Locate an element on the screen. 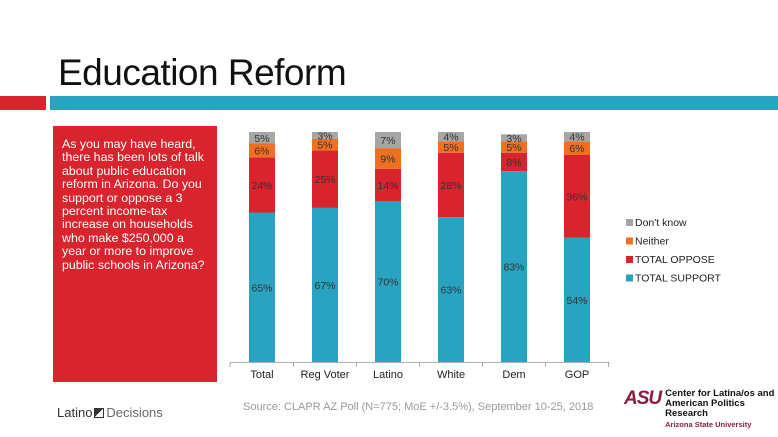  latino-logo-part2: Decisions is located at coordinates (134, 412).